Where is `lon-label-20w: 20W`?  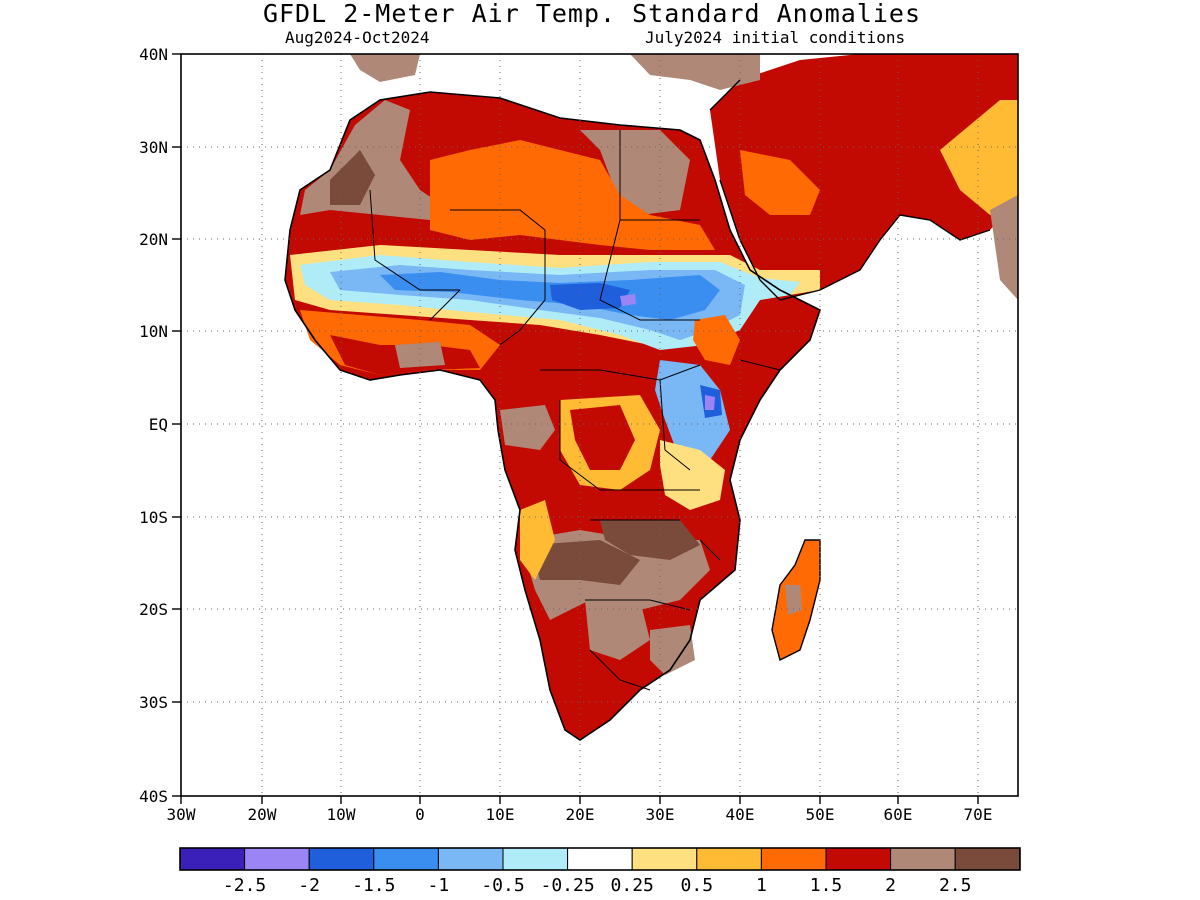 lon-label-20w: 20W is located at coordinates (262, 814).